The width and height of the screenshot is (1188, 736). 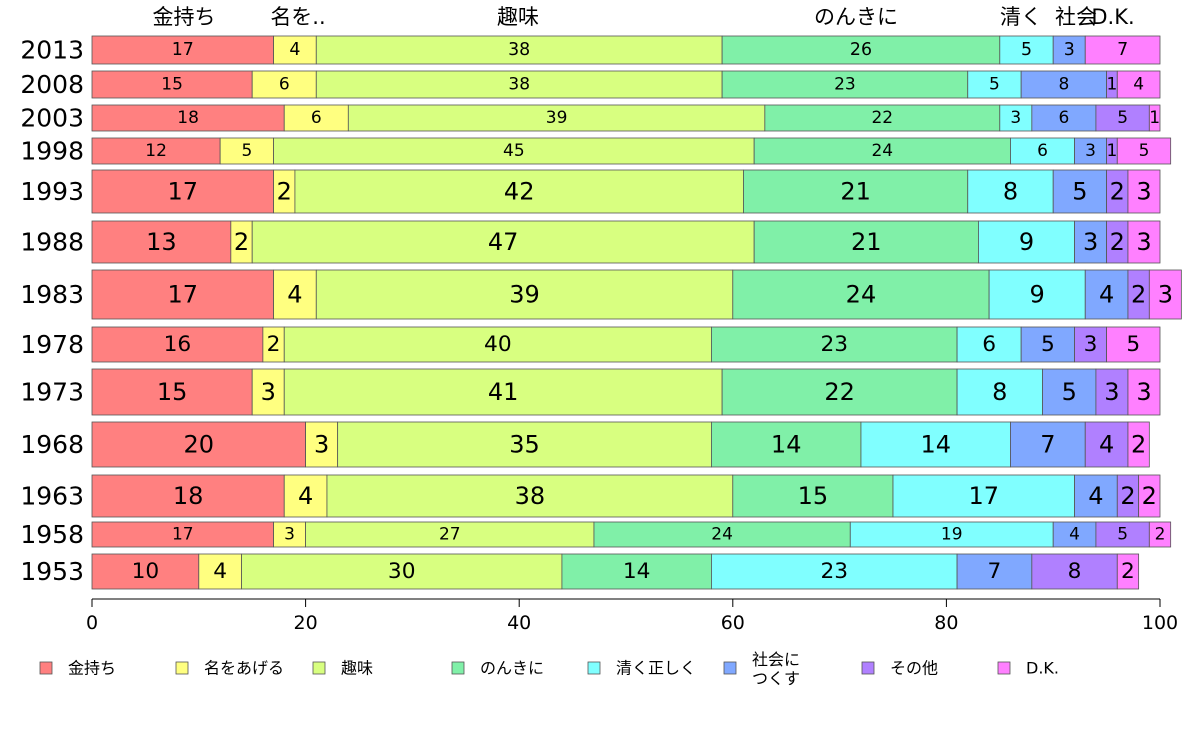 I want to click on segment-value-label: 18, so click(x=188, y=496).